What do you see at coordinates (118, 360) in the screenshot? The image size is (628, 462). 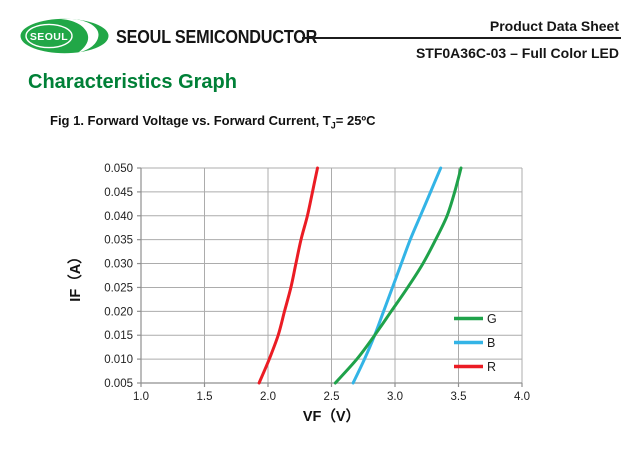 I see `y-tick-label: 0.010` at bounding box center [118, 360].